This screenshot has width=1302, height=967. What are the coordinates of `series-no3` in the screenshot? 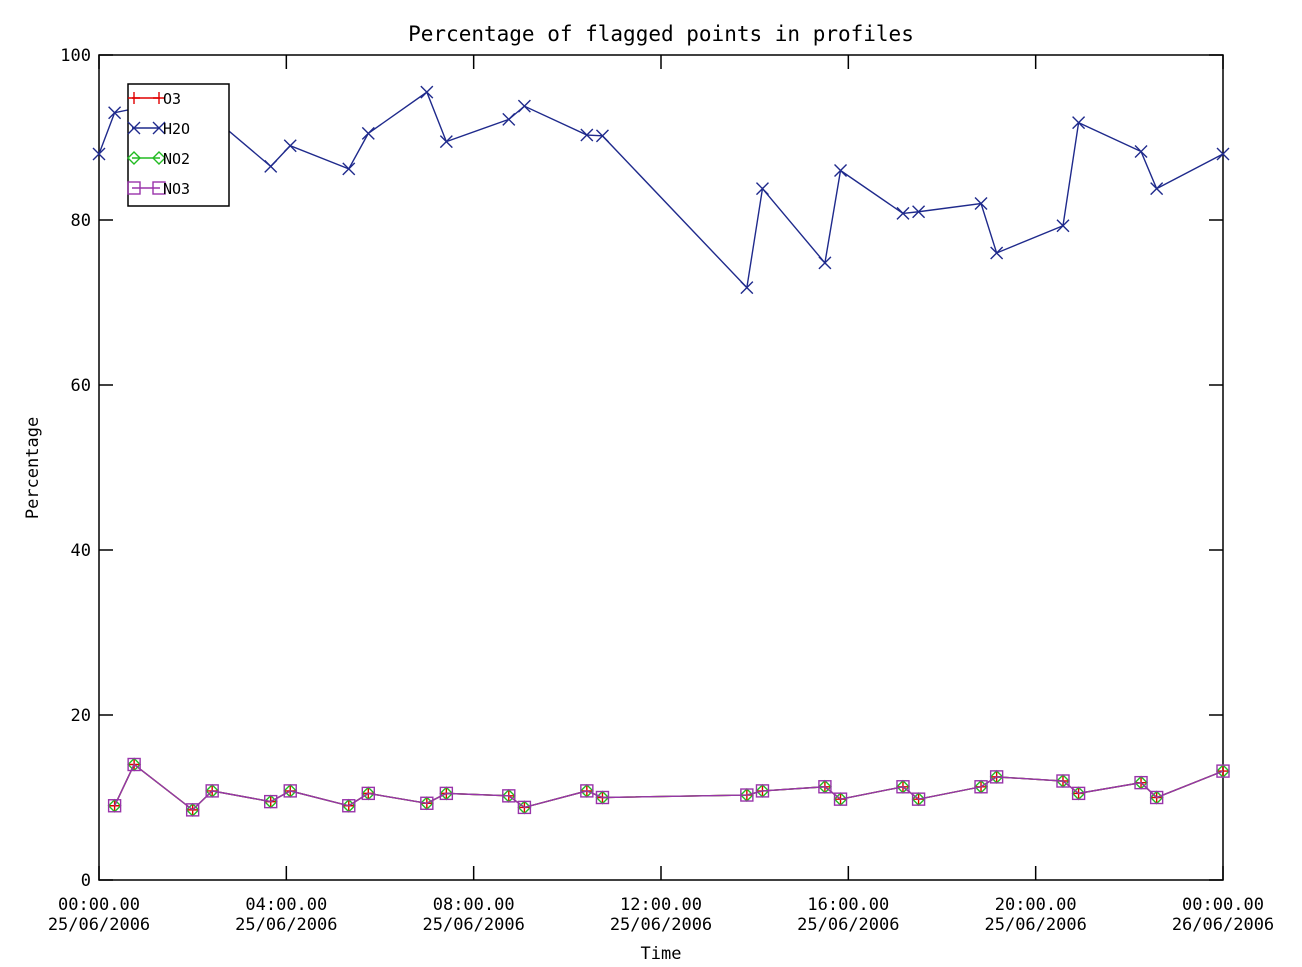 It's located at (668, 787).